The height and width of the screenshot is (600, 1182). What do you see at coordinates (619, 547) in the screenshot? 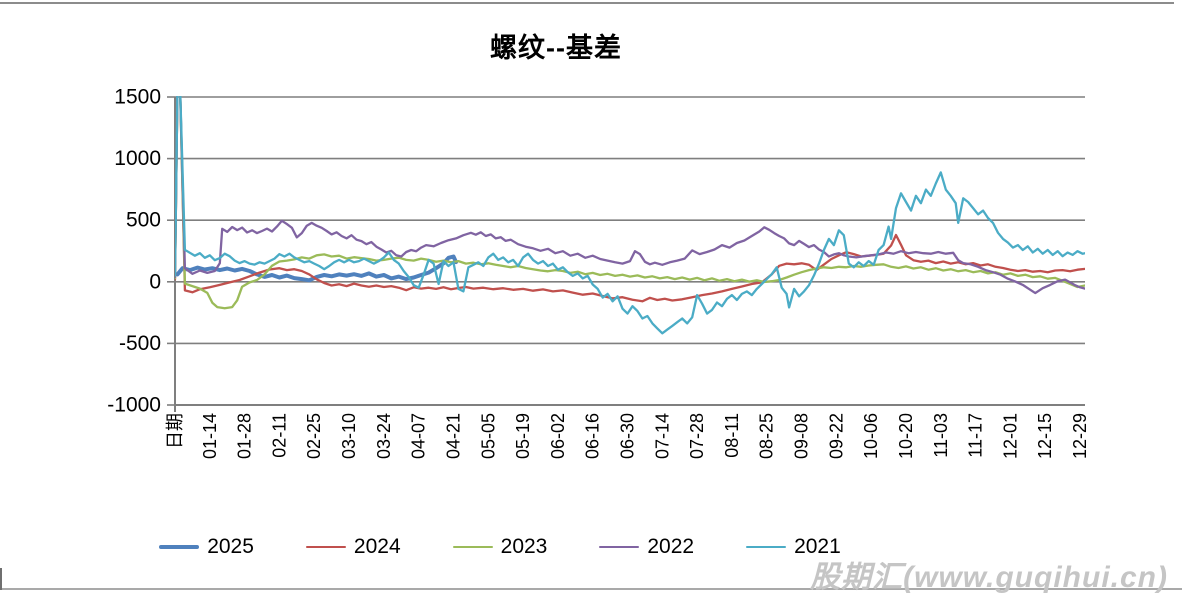
I see `legend-swatch-2022` at bounding box center [619, 547].